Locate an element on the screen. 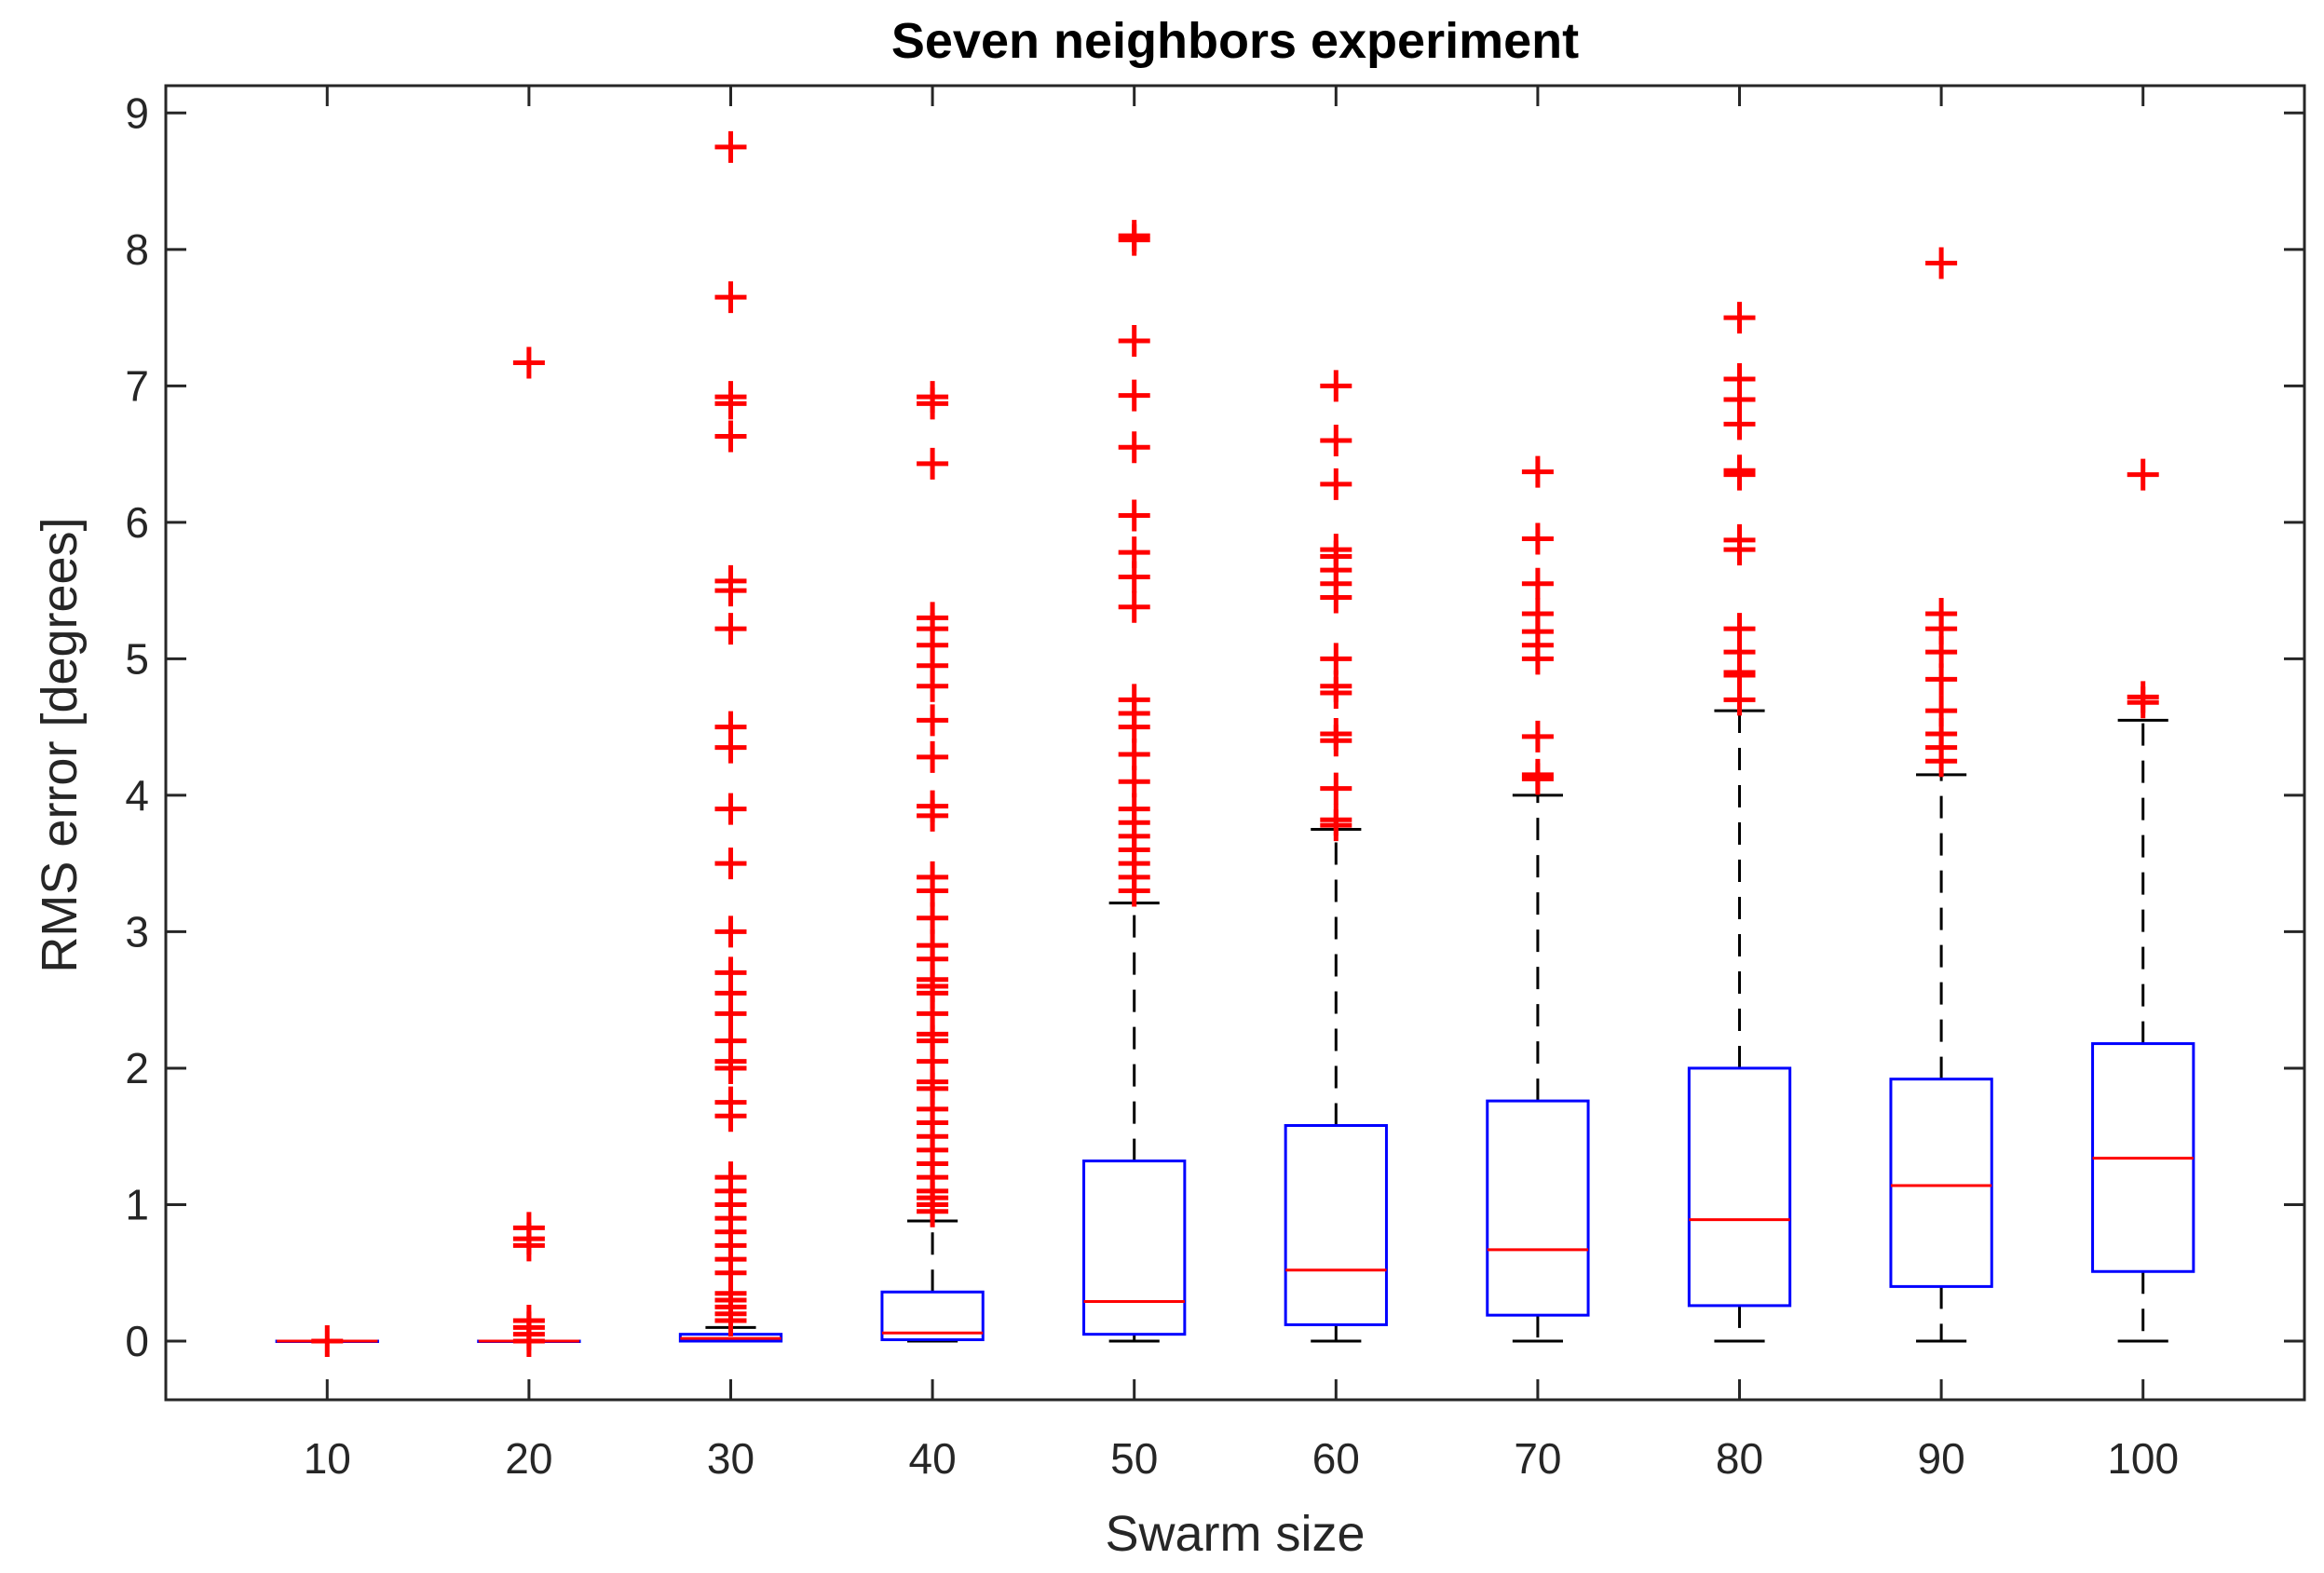 The image size is (2324, 1573). x-tick-label: 90 is located at coordinates (1941, 1458).